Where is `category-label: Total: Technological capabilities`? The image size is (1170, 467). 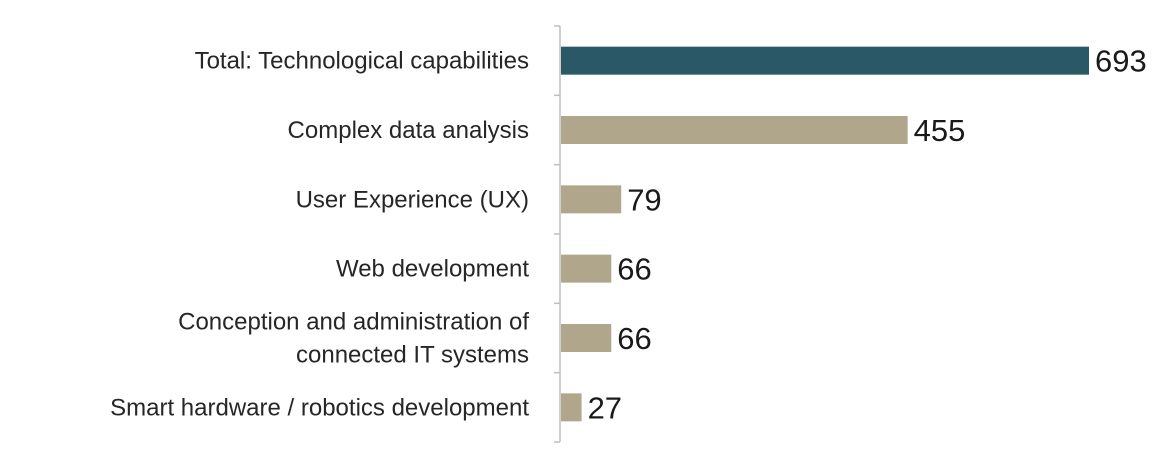 category-label: Total: Technological capabilities is located at coordinates (362, 61).